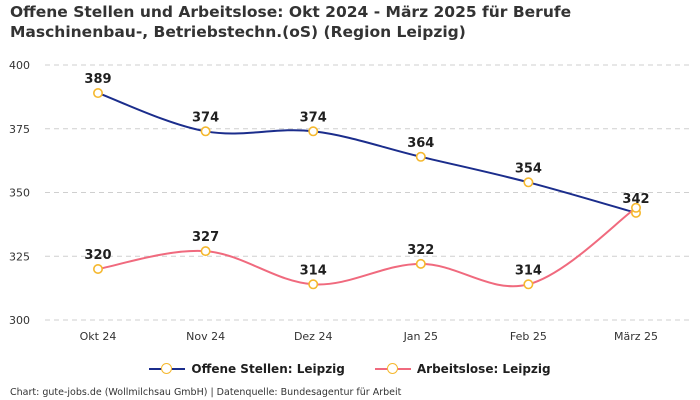 The image size is (700, 400). I want to click on data-label: 354, so click(528, 168).